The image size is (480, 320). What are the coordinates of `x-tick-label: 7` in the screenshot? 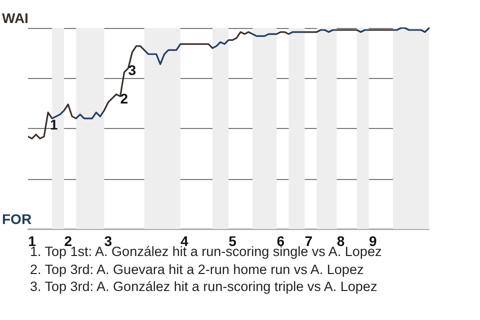 It's located at (308, 241).